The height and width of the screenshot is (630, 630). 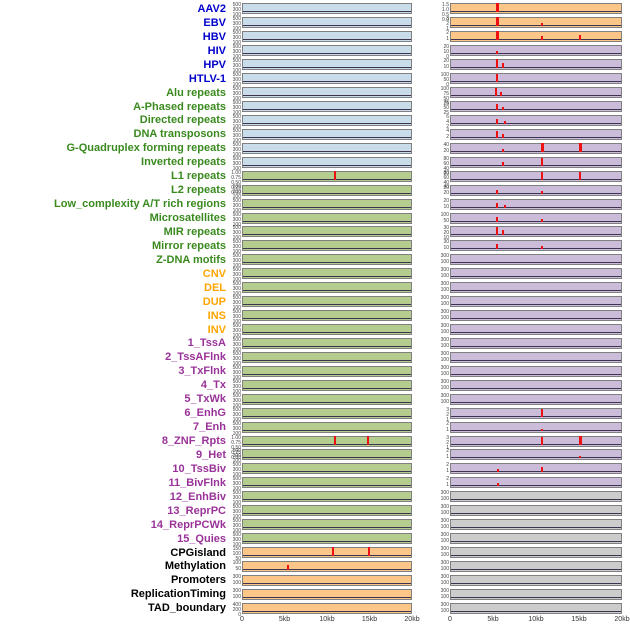 What do you see at coordinates (493, 620) in the screenshot?
I see `x-tick-label: 5kb` at bounding box center [493, 620].